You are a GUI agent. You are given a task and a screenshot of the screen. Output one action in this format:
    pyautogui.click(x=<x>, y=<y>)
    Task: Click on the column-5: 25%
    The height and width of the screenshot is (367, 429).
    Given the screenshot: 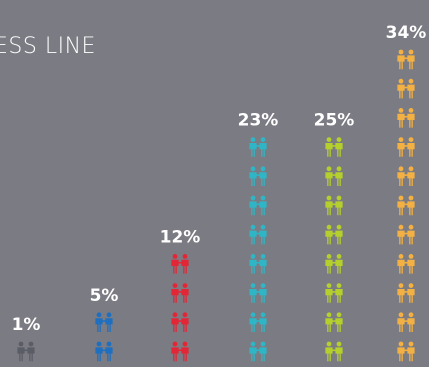 What is the action you would take?
    pyautogui.click(x=334, y=236)
    